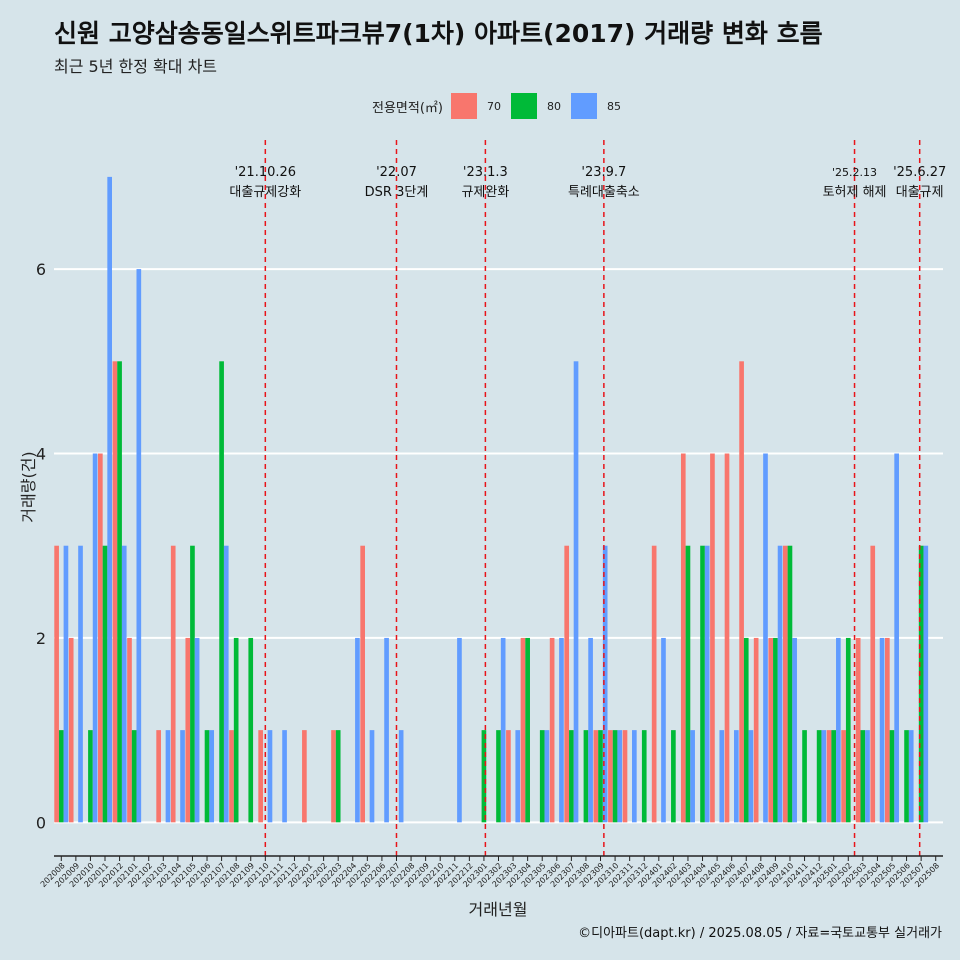 The height and width of the screenshot is (960, 960). Describe the element at coordinates (396, 172) in the screenshot. I see `event-date-1: '22.07` at that location.